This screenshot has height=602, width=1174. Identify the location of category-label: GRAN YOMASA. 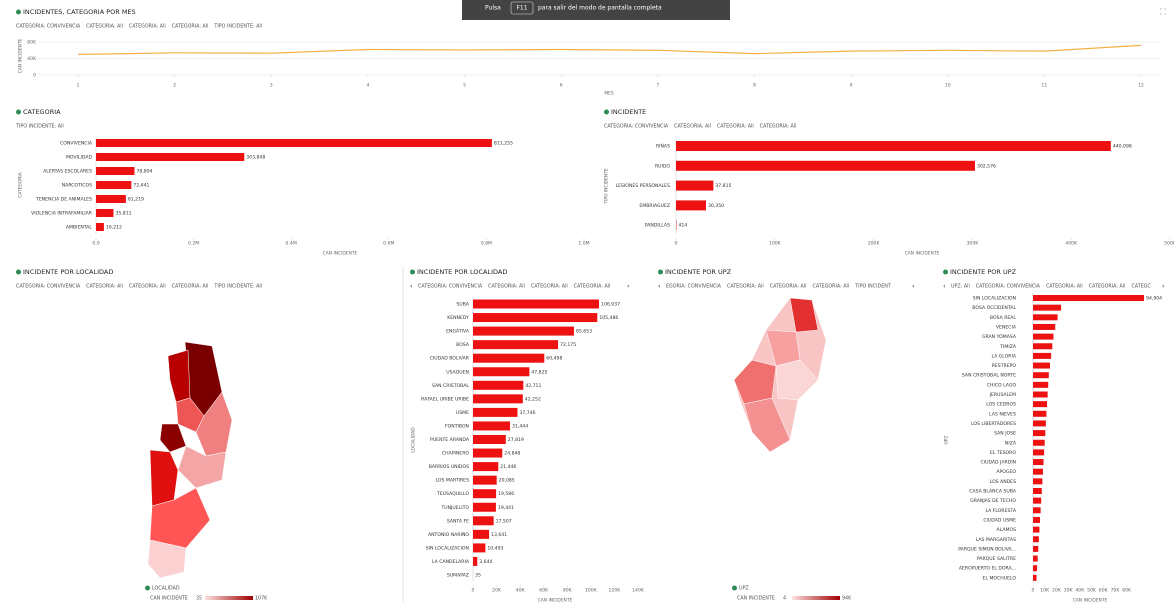
(999, 337).